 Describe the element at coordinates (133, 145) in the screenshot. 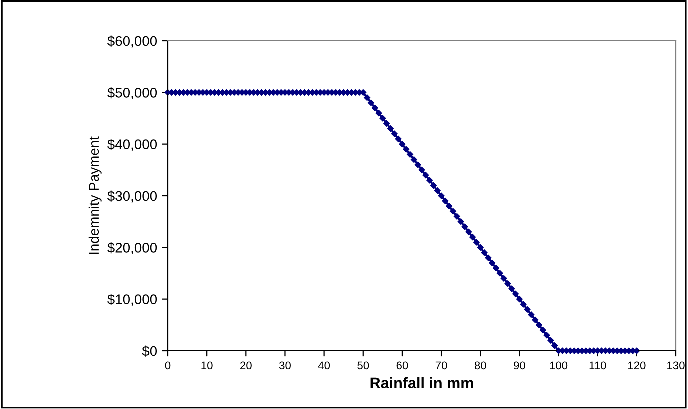

I see `y-tick-label: $40,000` at that location.